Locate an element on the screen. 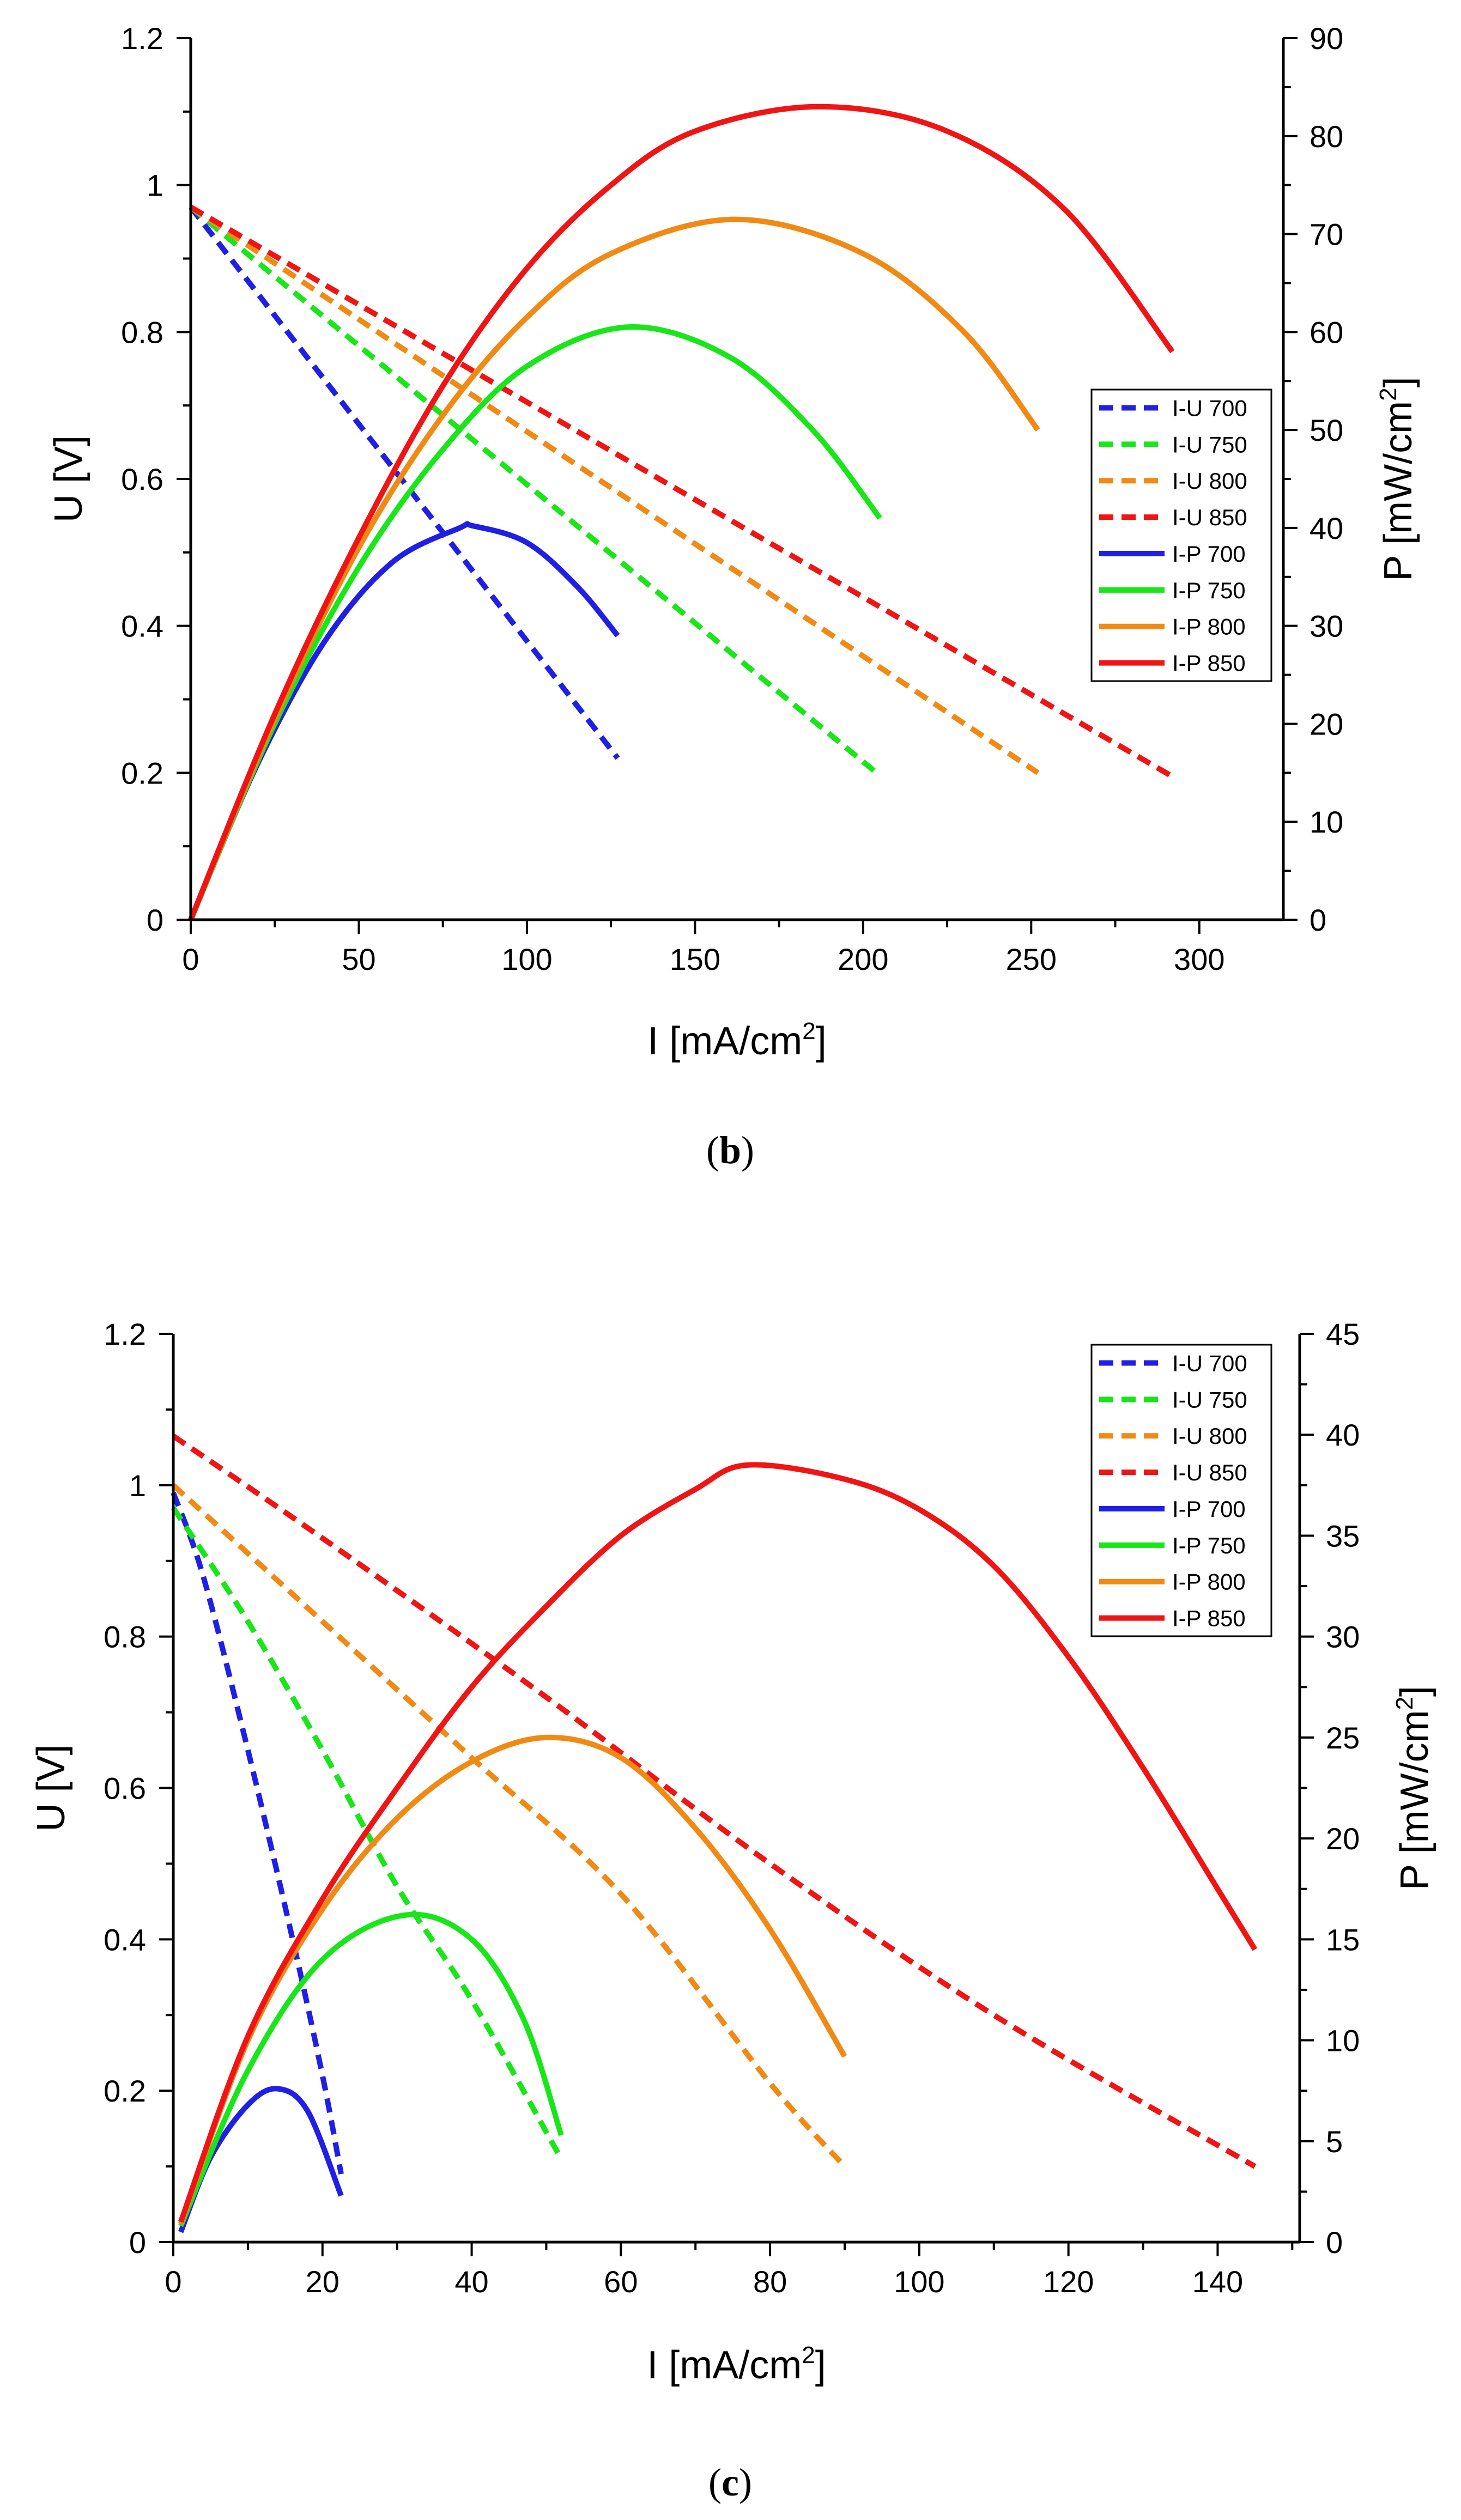 This screenshot has height=2520, width=1461. panel-label: (b) is located at coordinates (730, 1150).